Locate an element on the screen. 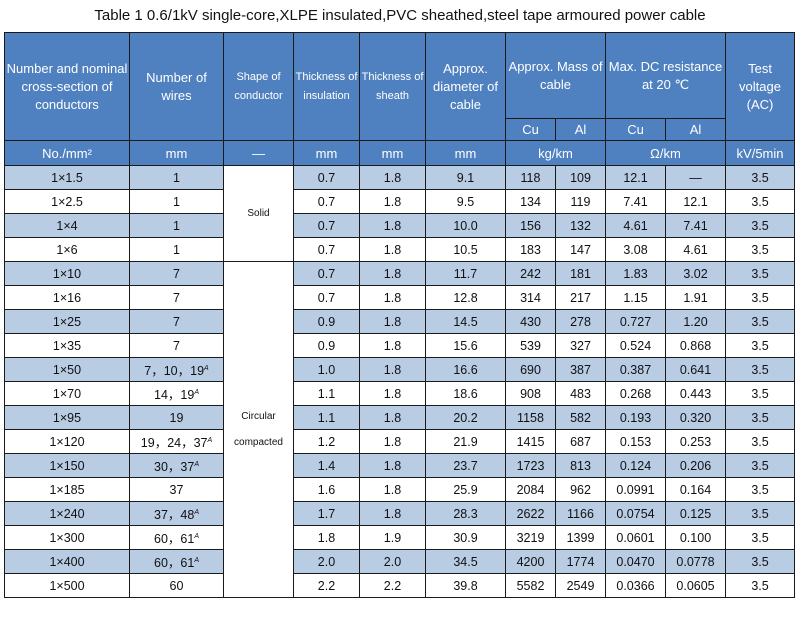  cell-mass-al: 278 is located at coordinates (580, 321).